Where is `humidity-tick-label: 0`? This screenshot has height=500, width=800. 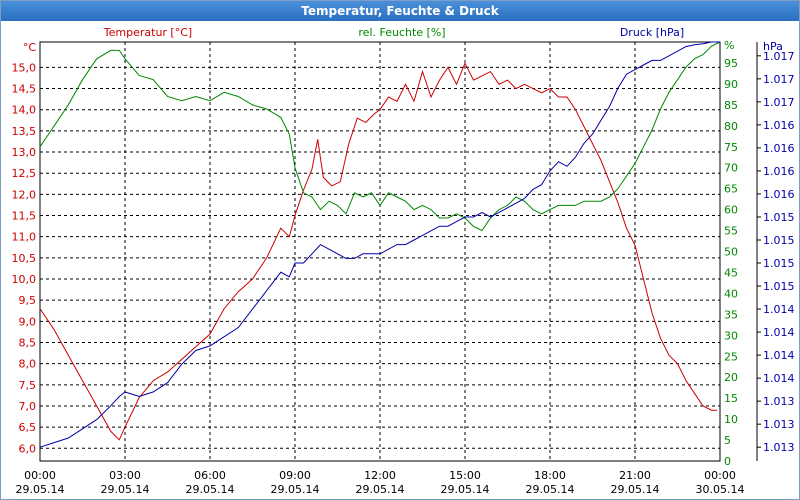
humidity-tick-label: 0 is located at coordinates (727, 461).